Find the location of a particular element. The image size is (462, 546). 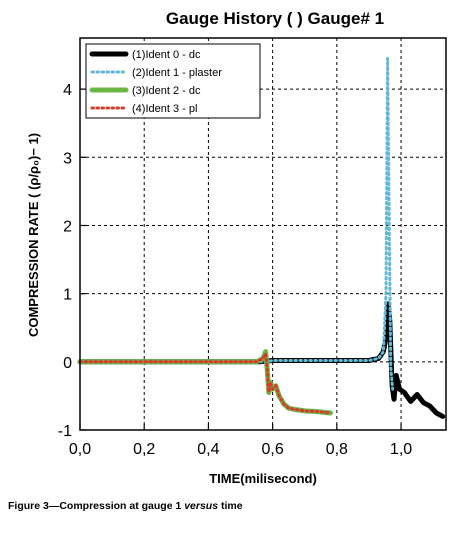

caption-italic: versus is located at coordinates (201, 506).